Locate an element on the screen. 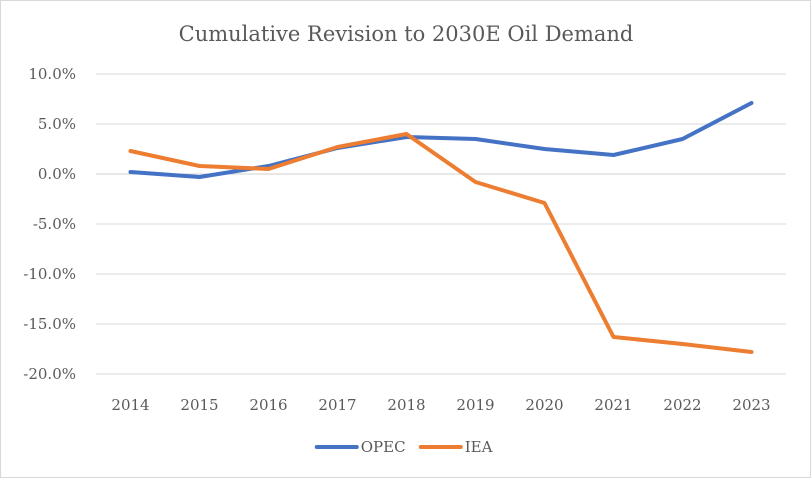 Image resolution: width=811 pixels, height=479 pixels. x-tick-label: 2014 is located at coordinates (130, 405).